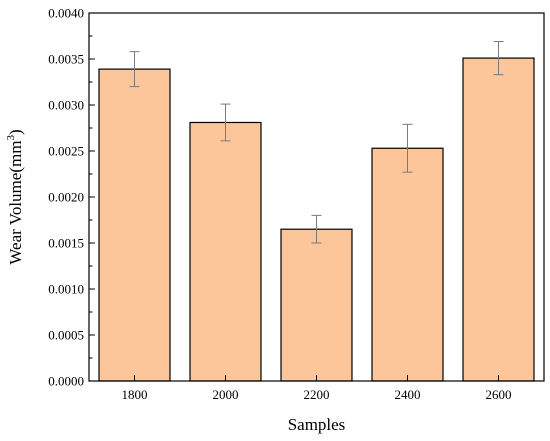 The height and width of the screenshot is (441, 550). I want to click on y-tick-label: 0.0005, so click(66, 335).